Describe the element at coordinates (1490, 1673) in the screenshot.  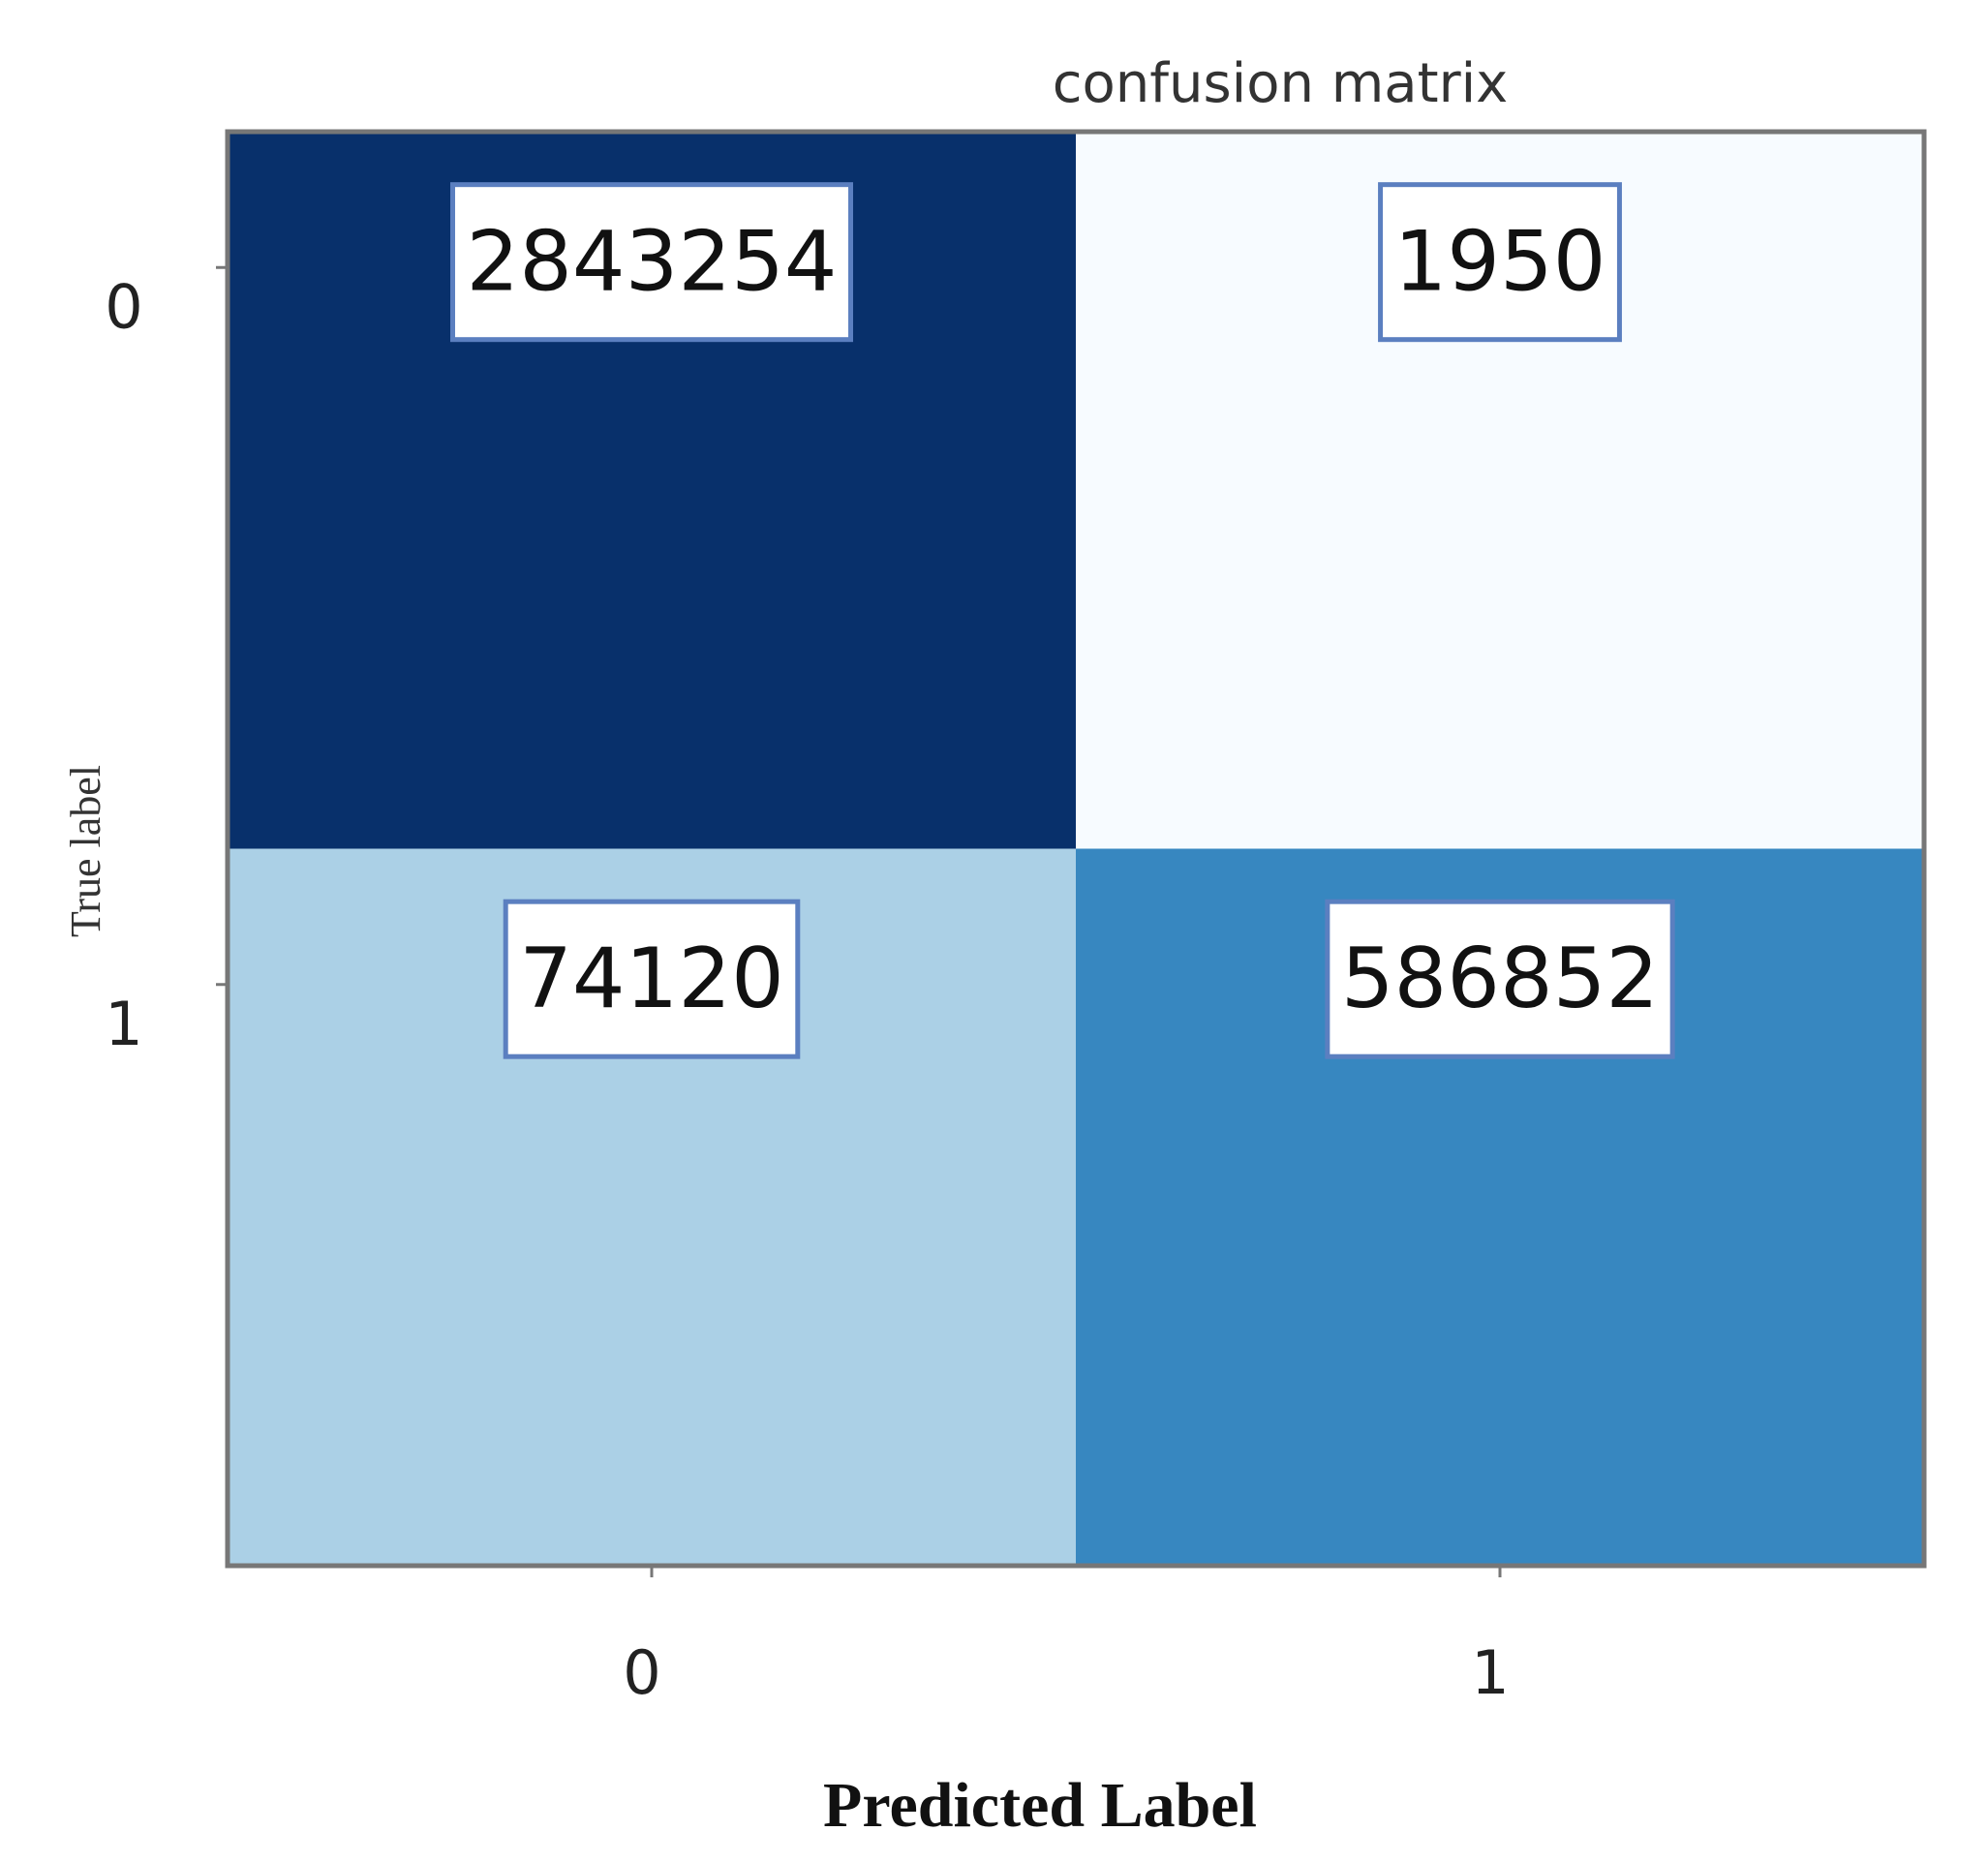
I see `x-tick-label: 1` at that location.